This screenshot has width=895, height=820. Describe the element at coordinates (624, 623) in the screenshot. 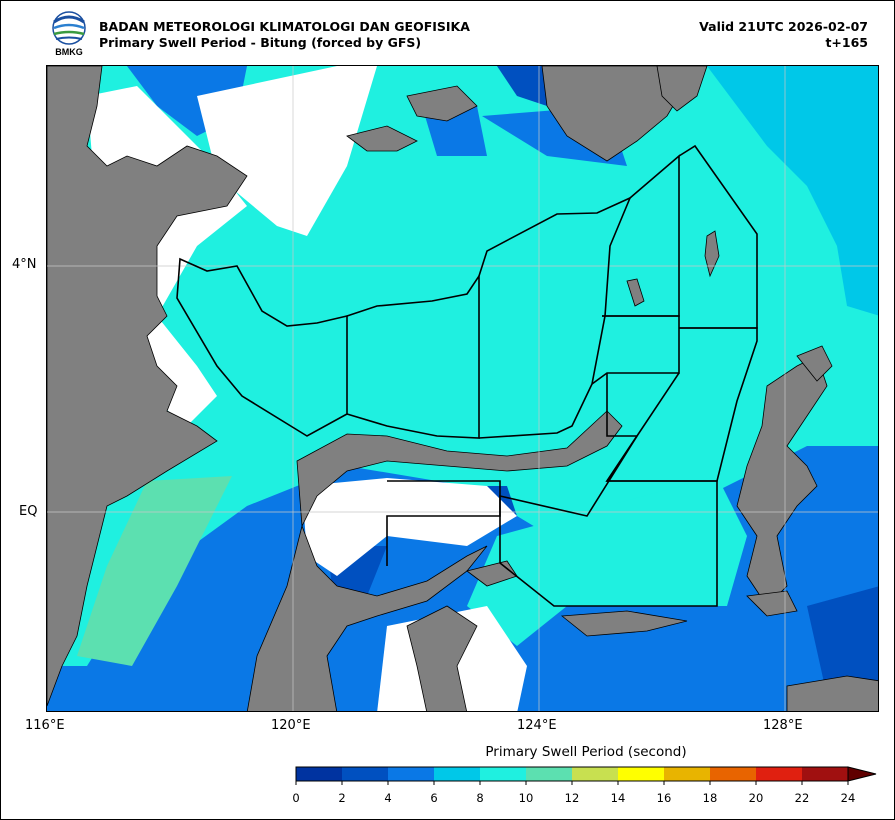

I see `land-sula-islands` at that location.